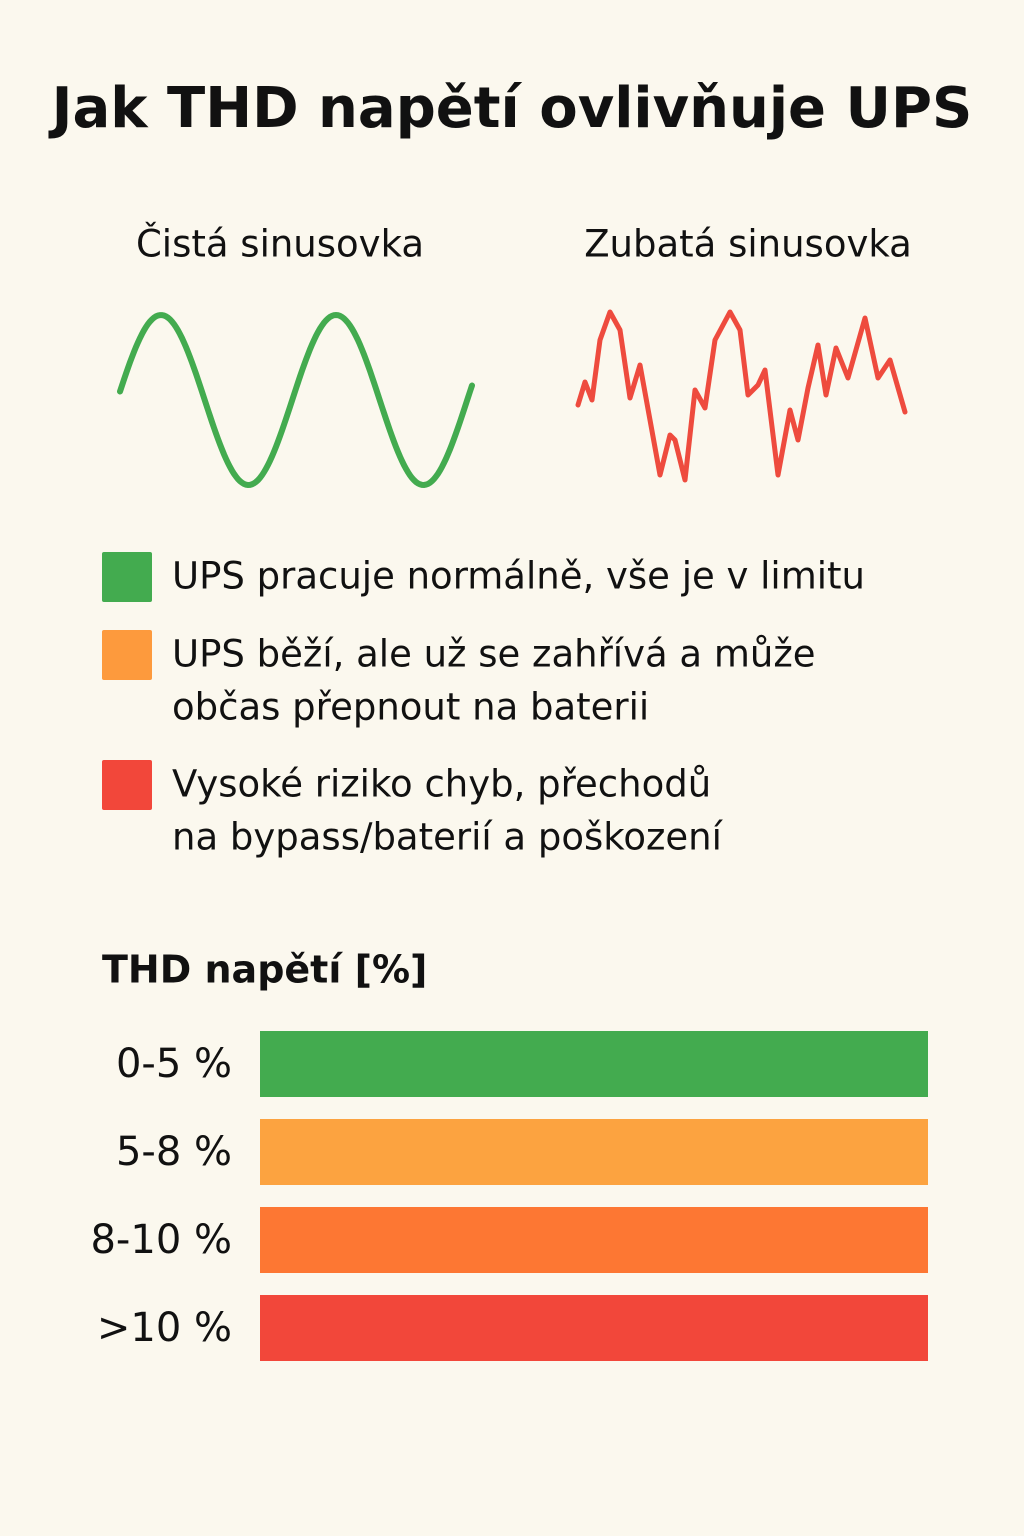  Describe the element at coordinates (448, 837) in the screenshot. I see `legend-text: na bypass/baterií a poškození` at that location.